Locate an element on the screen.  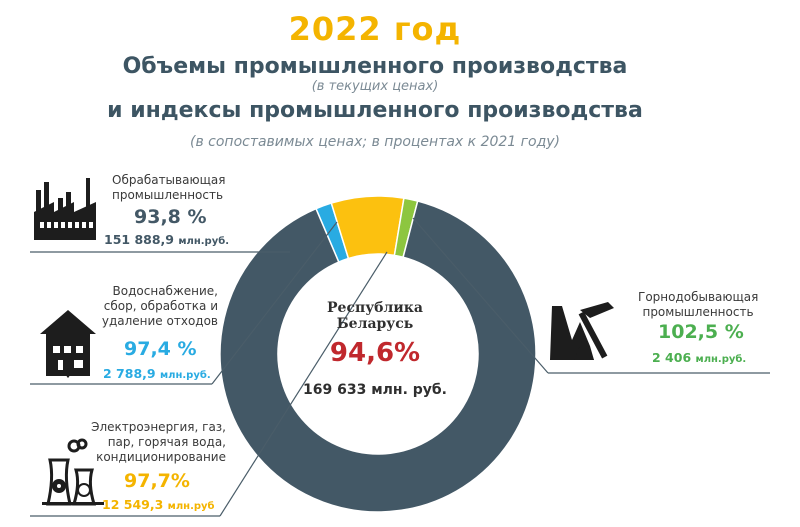
manufacturing-label-line-2: промышленность is located at coordinates (168, 195).